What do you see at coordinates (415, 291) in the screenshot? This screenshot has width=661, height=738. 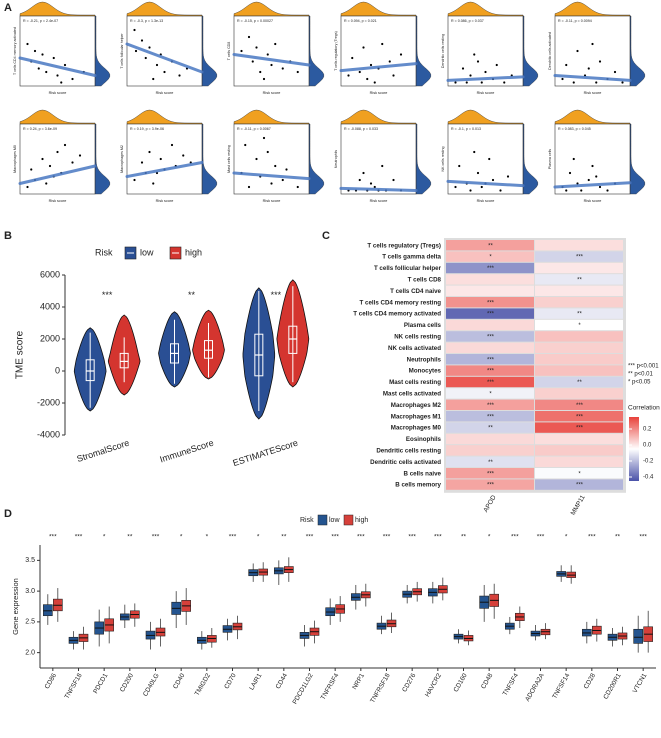 I see `row-label: T cells CD4 naive` at bounding box center [415, 291].